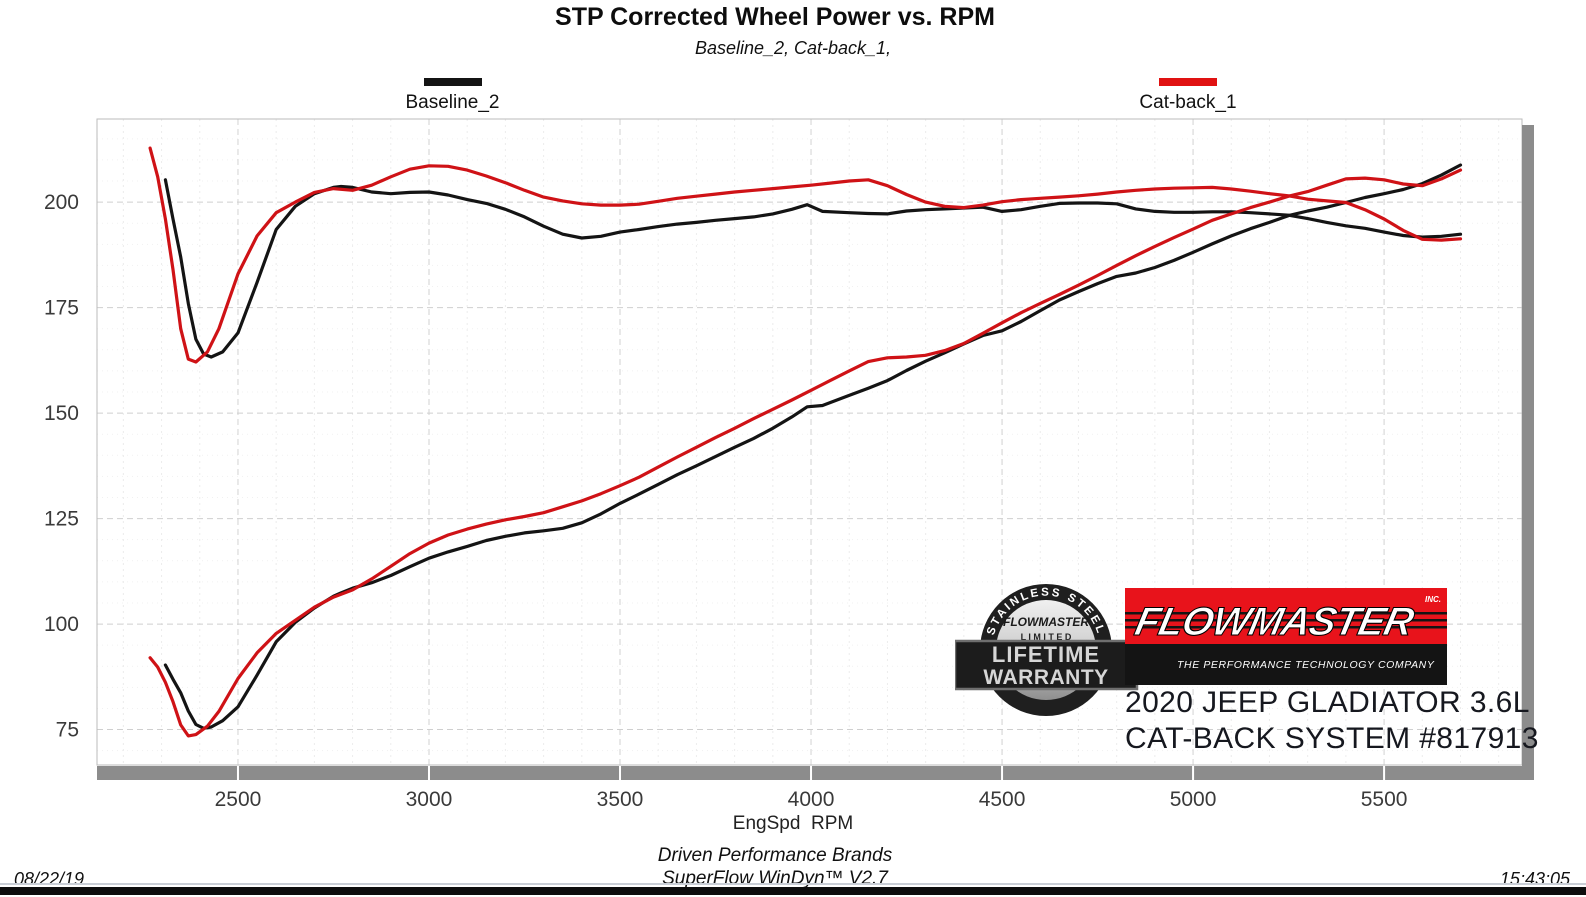  I want to click on legend-swatch-baseline, so click(452, 82).